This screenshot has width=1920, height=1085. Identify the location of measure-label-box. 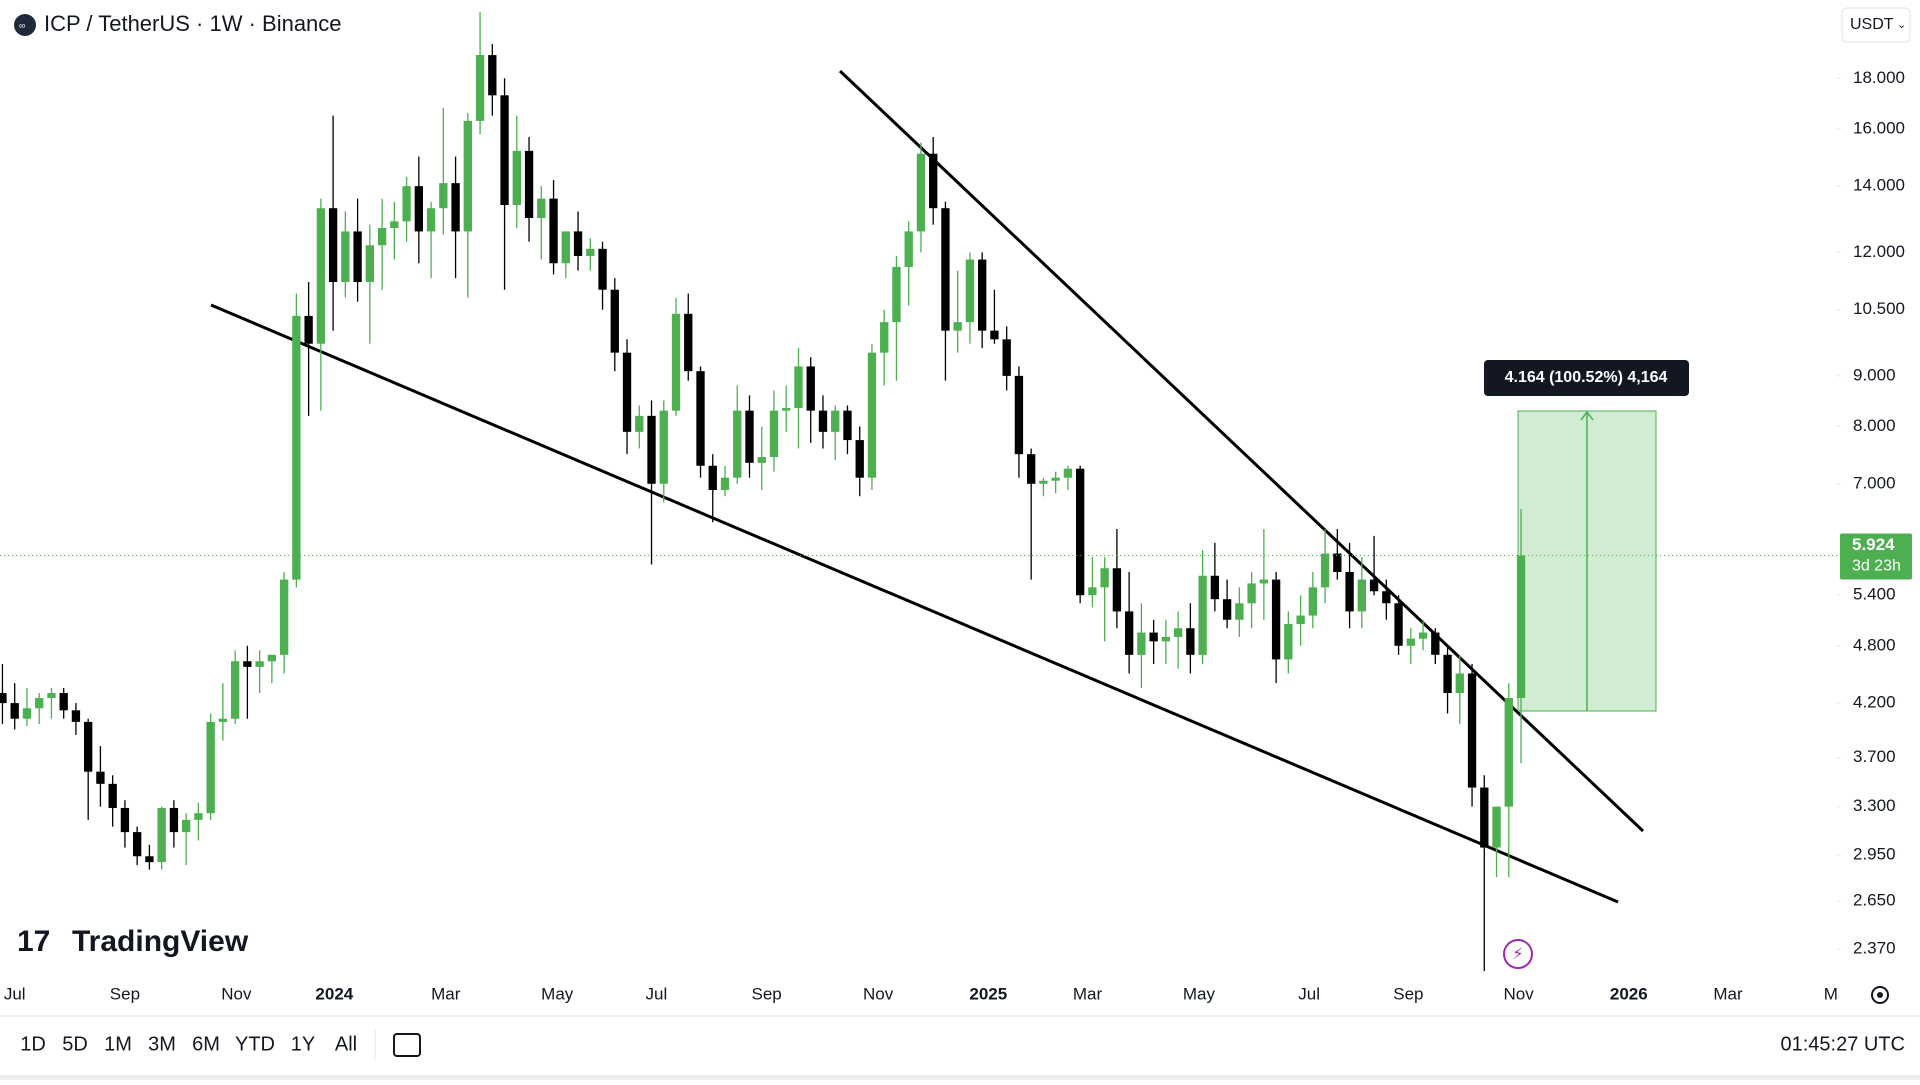
(1586, 378).